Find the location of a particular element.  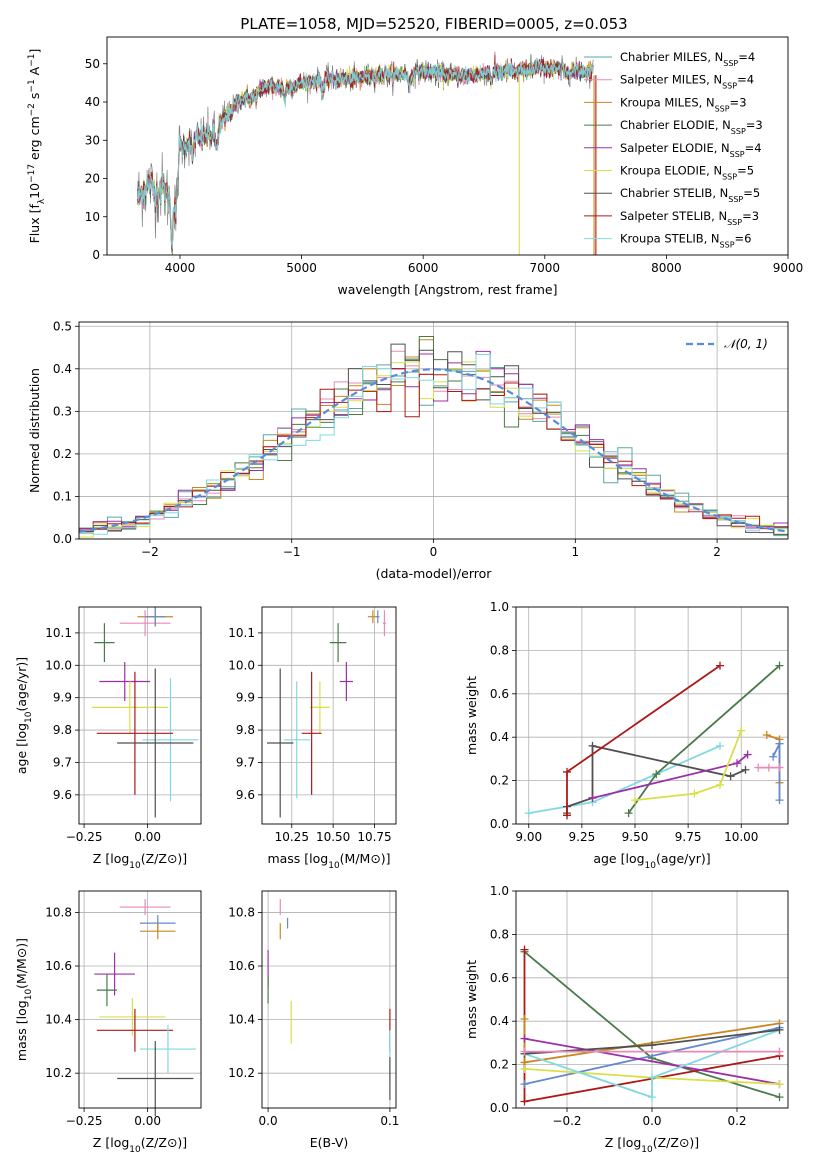

spectrum-ytick-label: 0 is located at coordinates (96, 255).